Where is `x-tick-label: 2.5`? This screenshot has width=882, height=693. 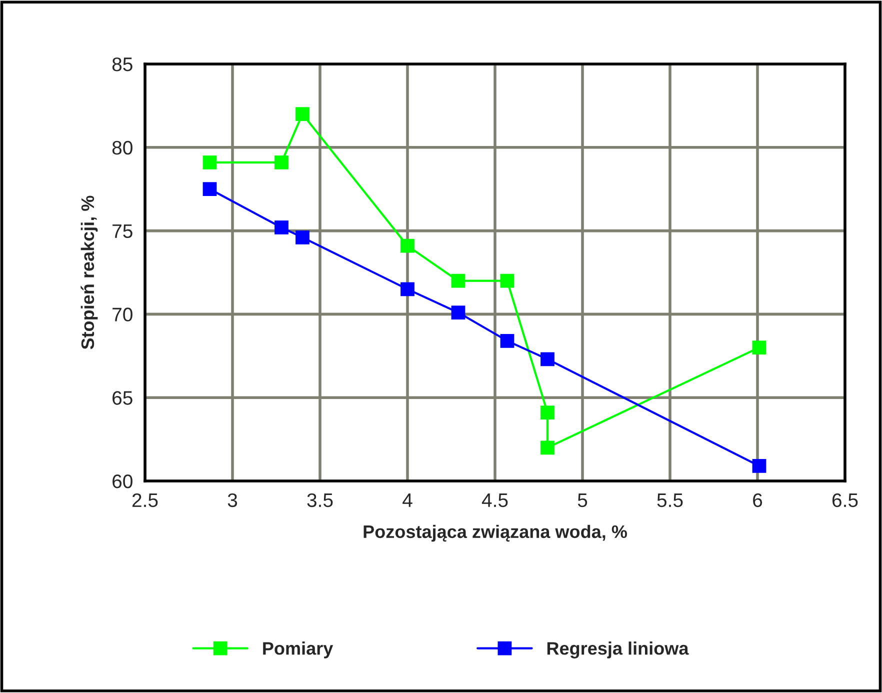 x-tick-label: 2.5 is located at coordinates (145, 500).